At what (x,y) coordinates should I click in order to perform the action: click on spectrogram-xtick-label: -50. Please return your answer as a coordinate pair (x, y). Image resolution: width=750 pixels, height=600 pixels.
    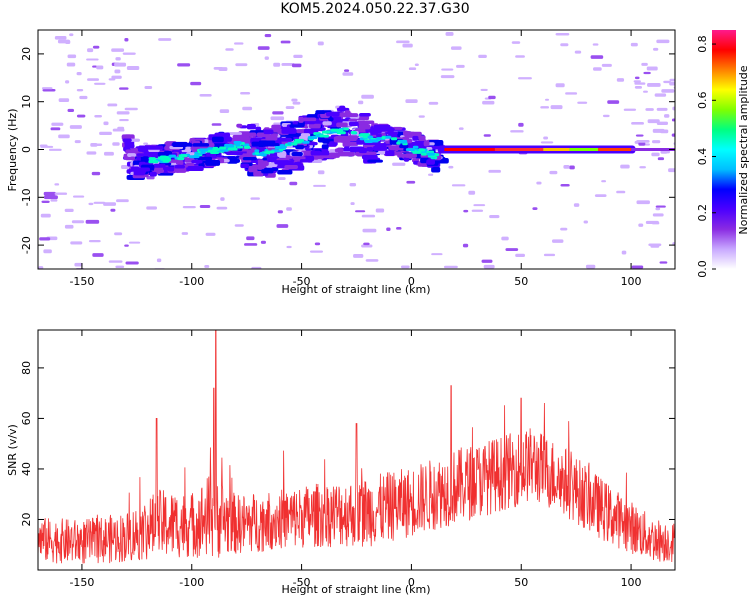
    Looking at the image, I should click on (302, 281).